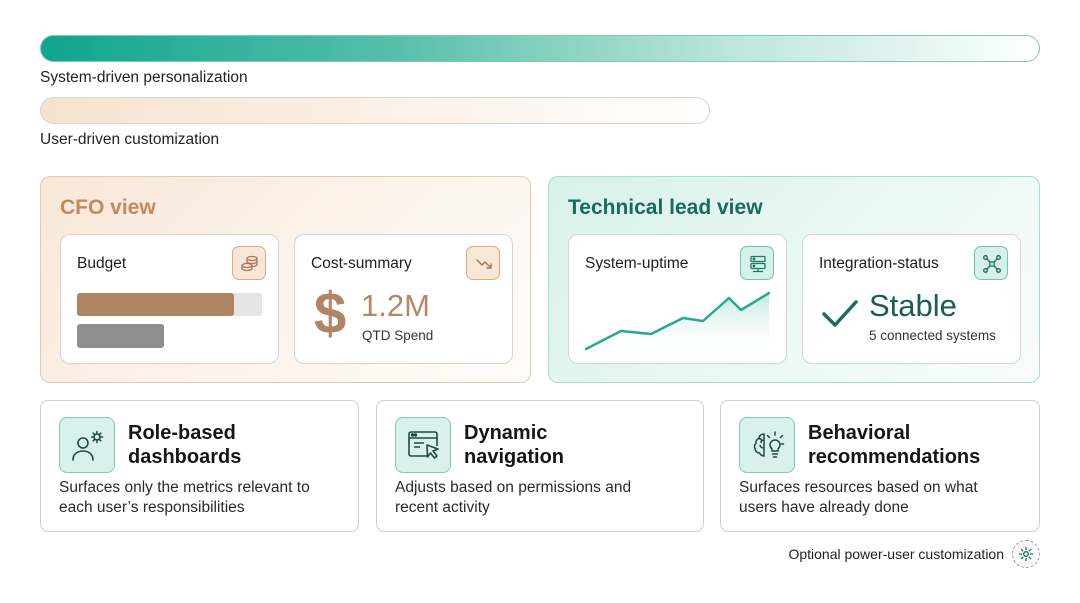 Image resolution: width=1080 pixels, height=603 pixels. I want to click on integration-status-title: Integration-status, so click(879, 263).